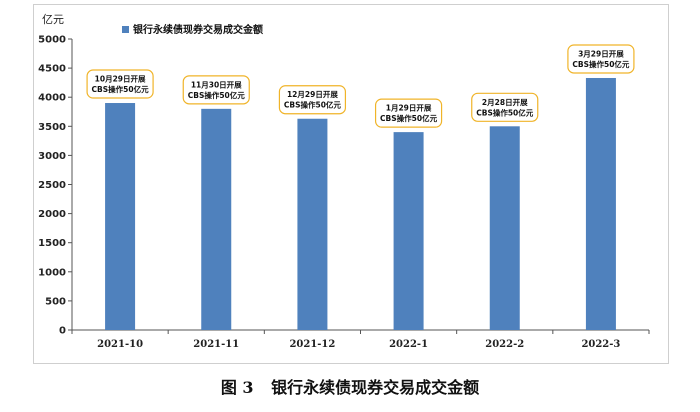 The width and height of the screenshot is (700, 412). What do you see at coordinates (409, 108) in the screenshot?
I see `annotation-line1: 1月29日开展` at bounding box center [409, 108].